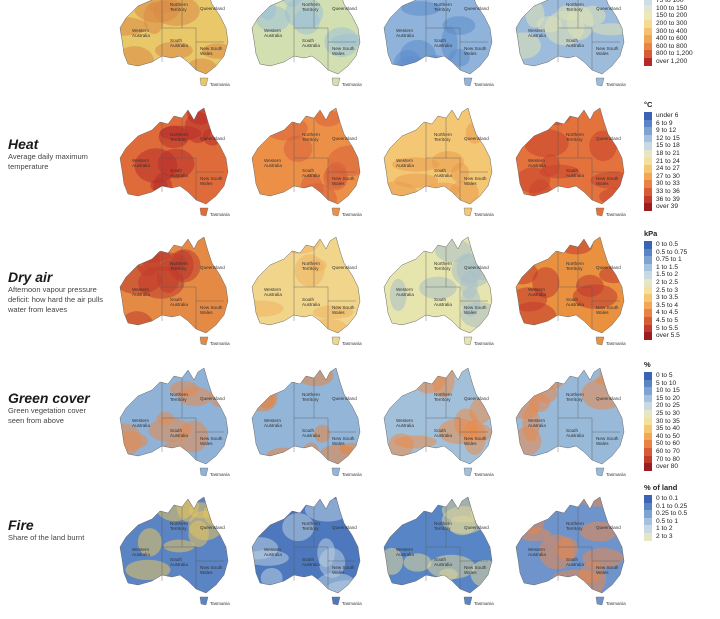 This screenshot has height=619, width=720. I want to click on legend-item: under 6, so click(662, 116).